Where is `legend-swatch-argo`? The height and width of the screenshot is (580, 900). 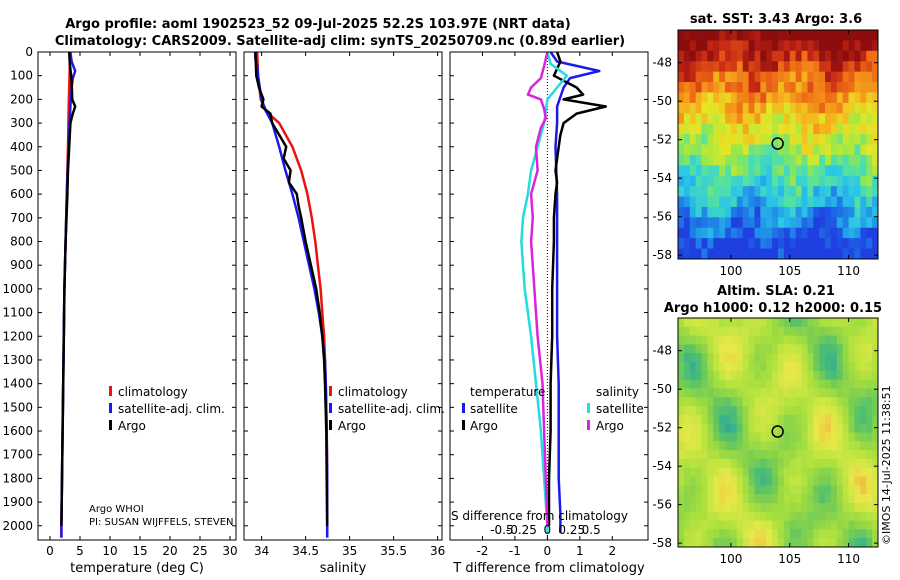 legend-swatch-argo is located at coordinates (330, 425).